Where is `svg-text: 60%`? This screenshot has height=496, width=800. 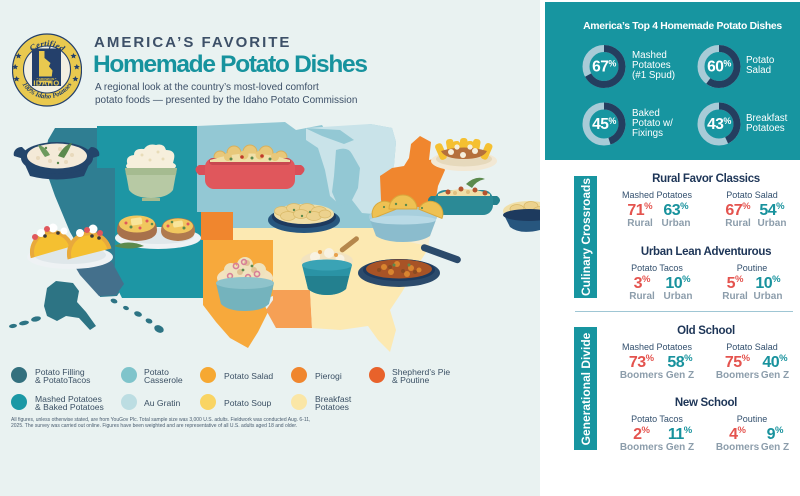 svg-text: 60% is located at coordinates (719, 67).